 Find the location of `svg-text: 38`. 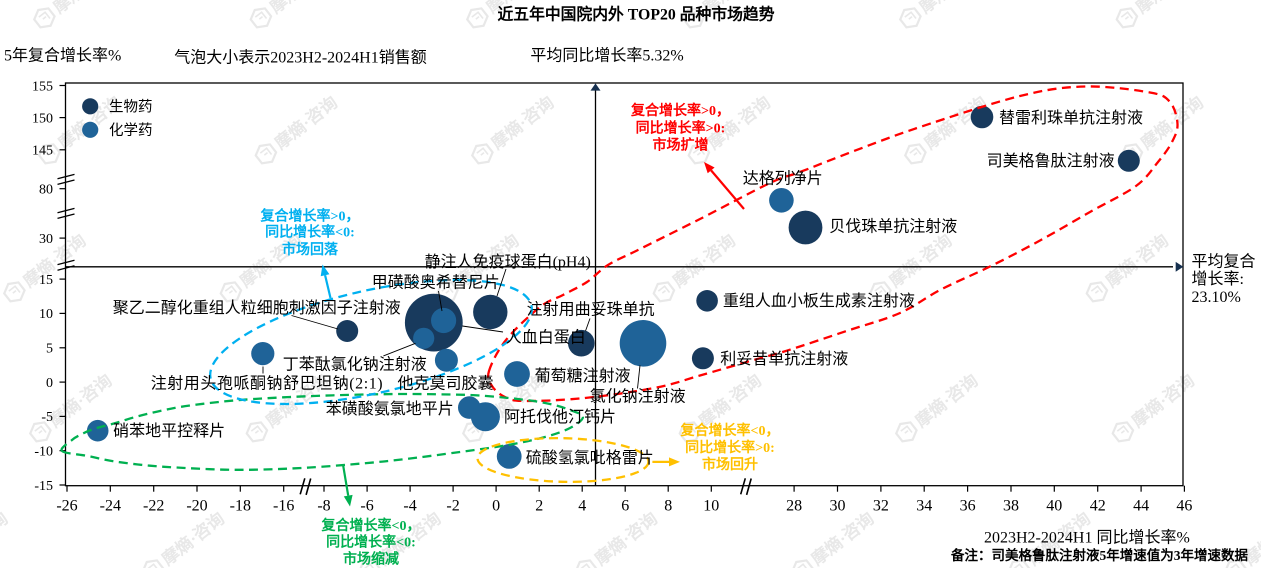

svg-text: 38 is located at coordinates (1011, 506).